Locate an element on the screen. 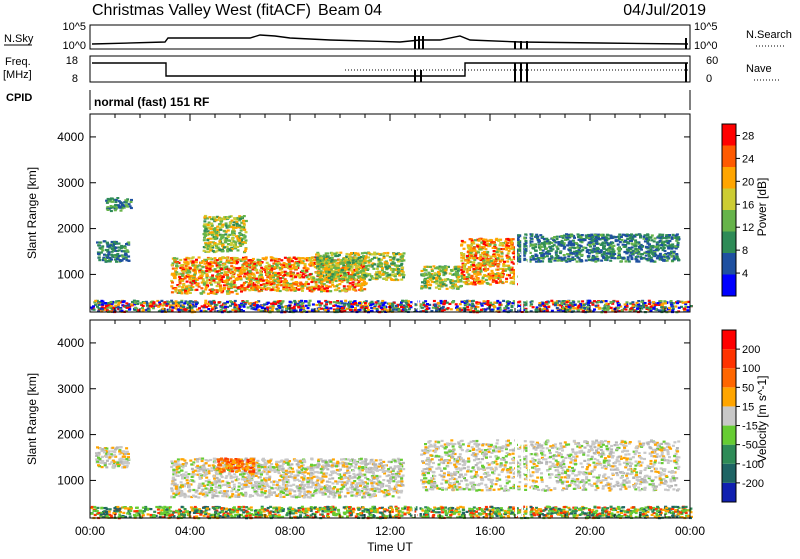 This screenshot has height=559, width=800. nave-label: Nave is located at coordinates (759, 69).